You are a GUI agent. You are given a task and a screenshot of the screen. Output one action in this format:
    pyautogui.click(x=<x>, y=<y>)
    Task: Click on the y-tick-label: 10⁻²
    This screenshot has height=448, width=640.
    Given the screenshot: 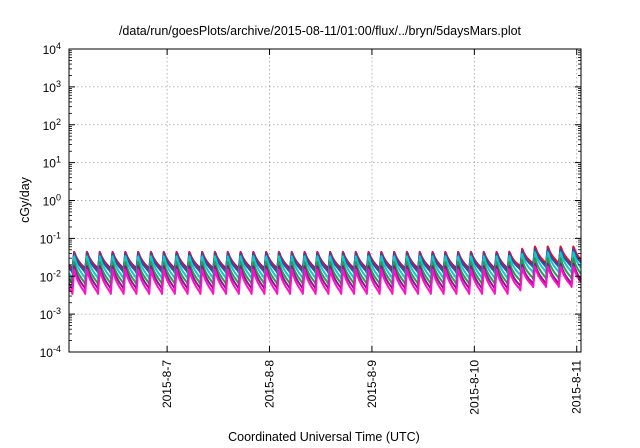 What is the action you would take?
    pyautogui.click(x=50, y=276)
    